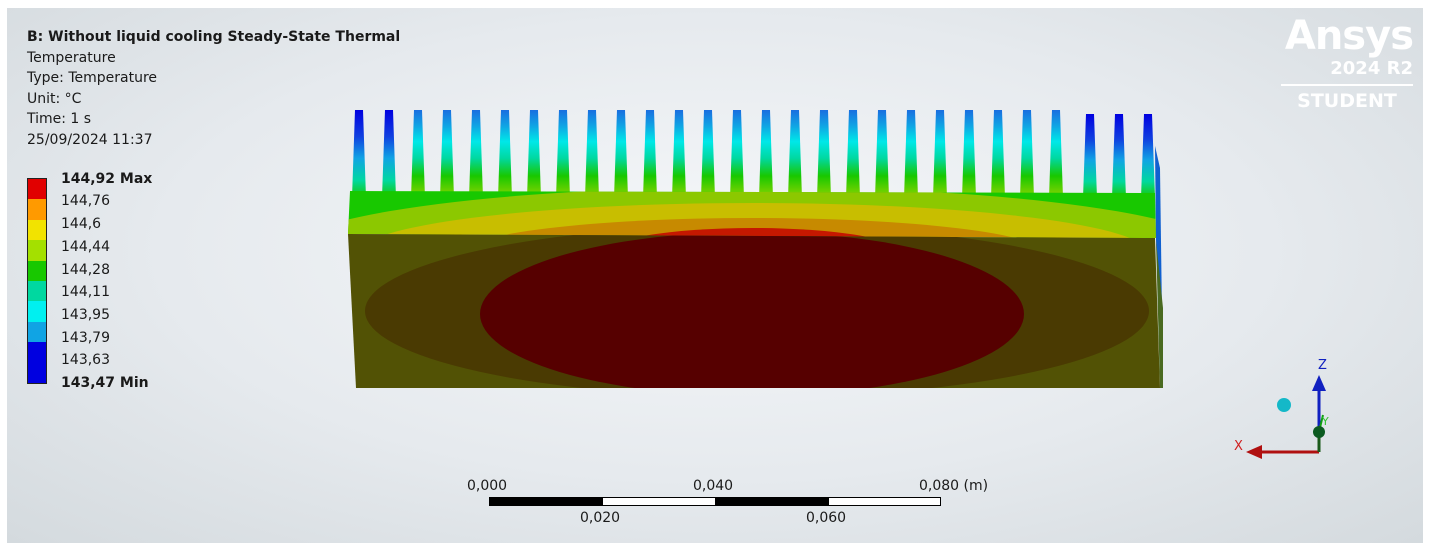  Describe the element at coordinates (105, 383) in the screenshot. I see `legend-label-min: 143,47 Min` at that location.